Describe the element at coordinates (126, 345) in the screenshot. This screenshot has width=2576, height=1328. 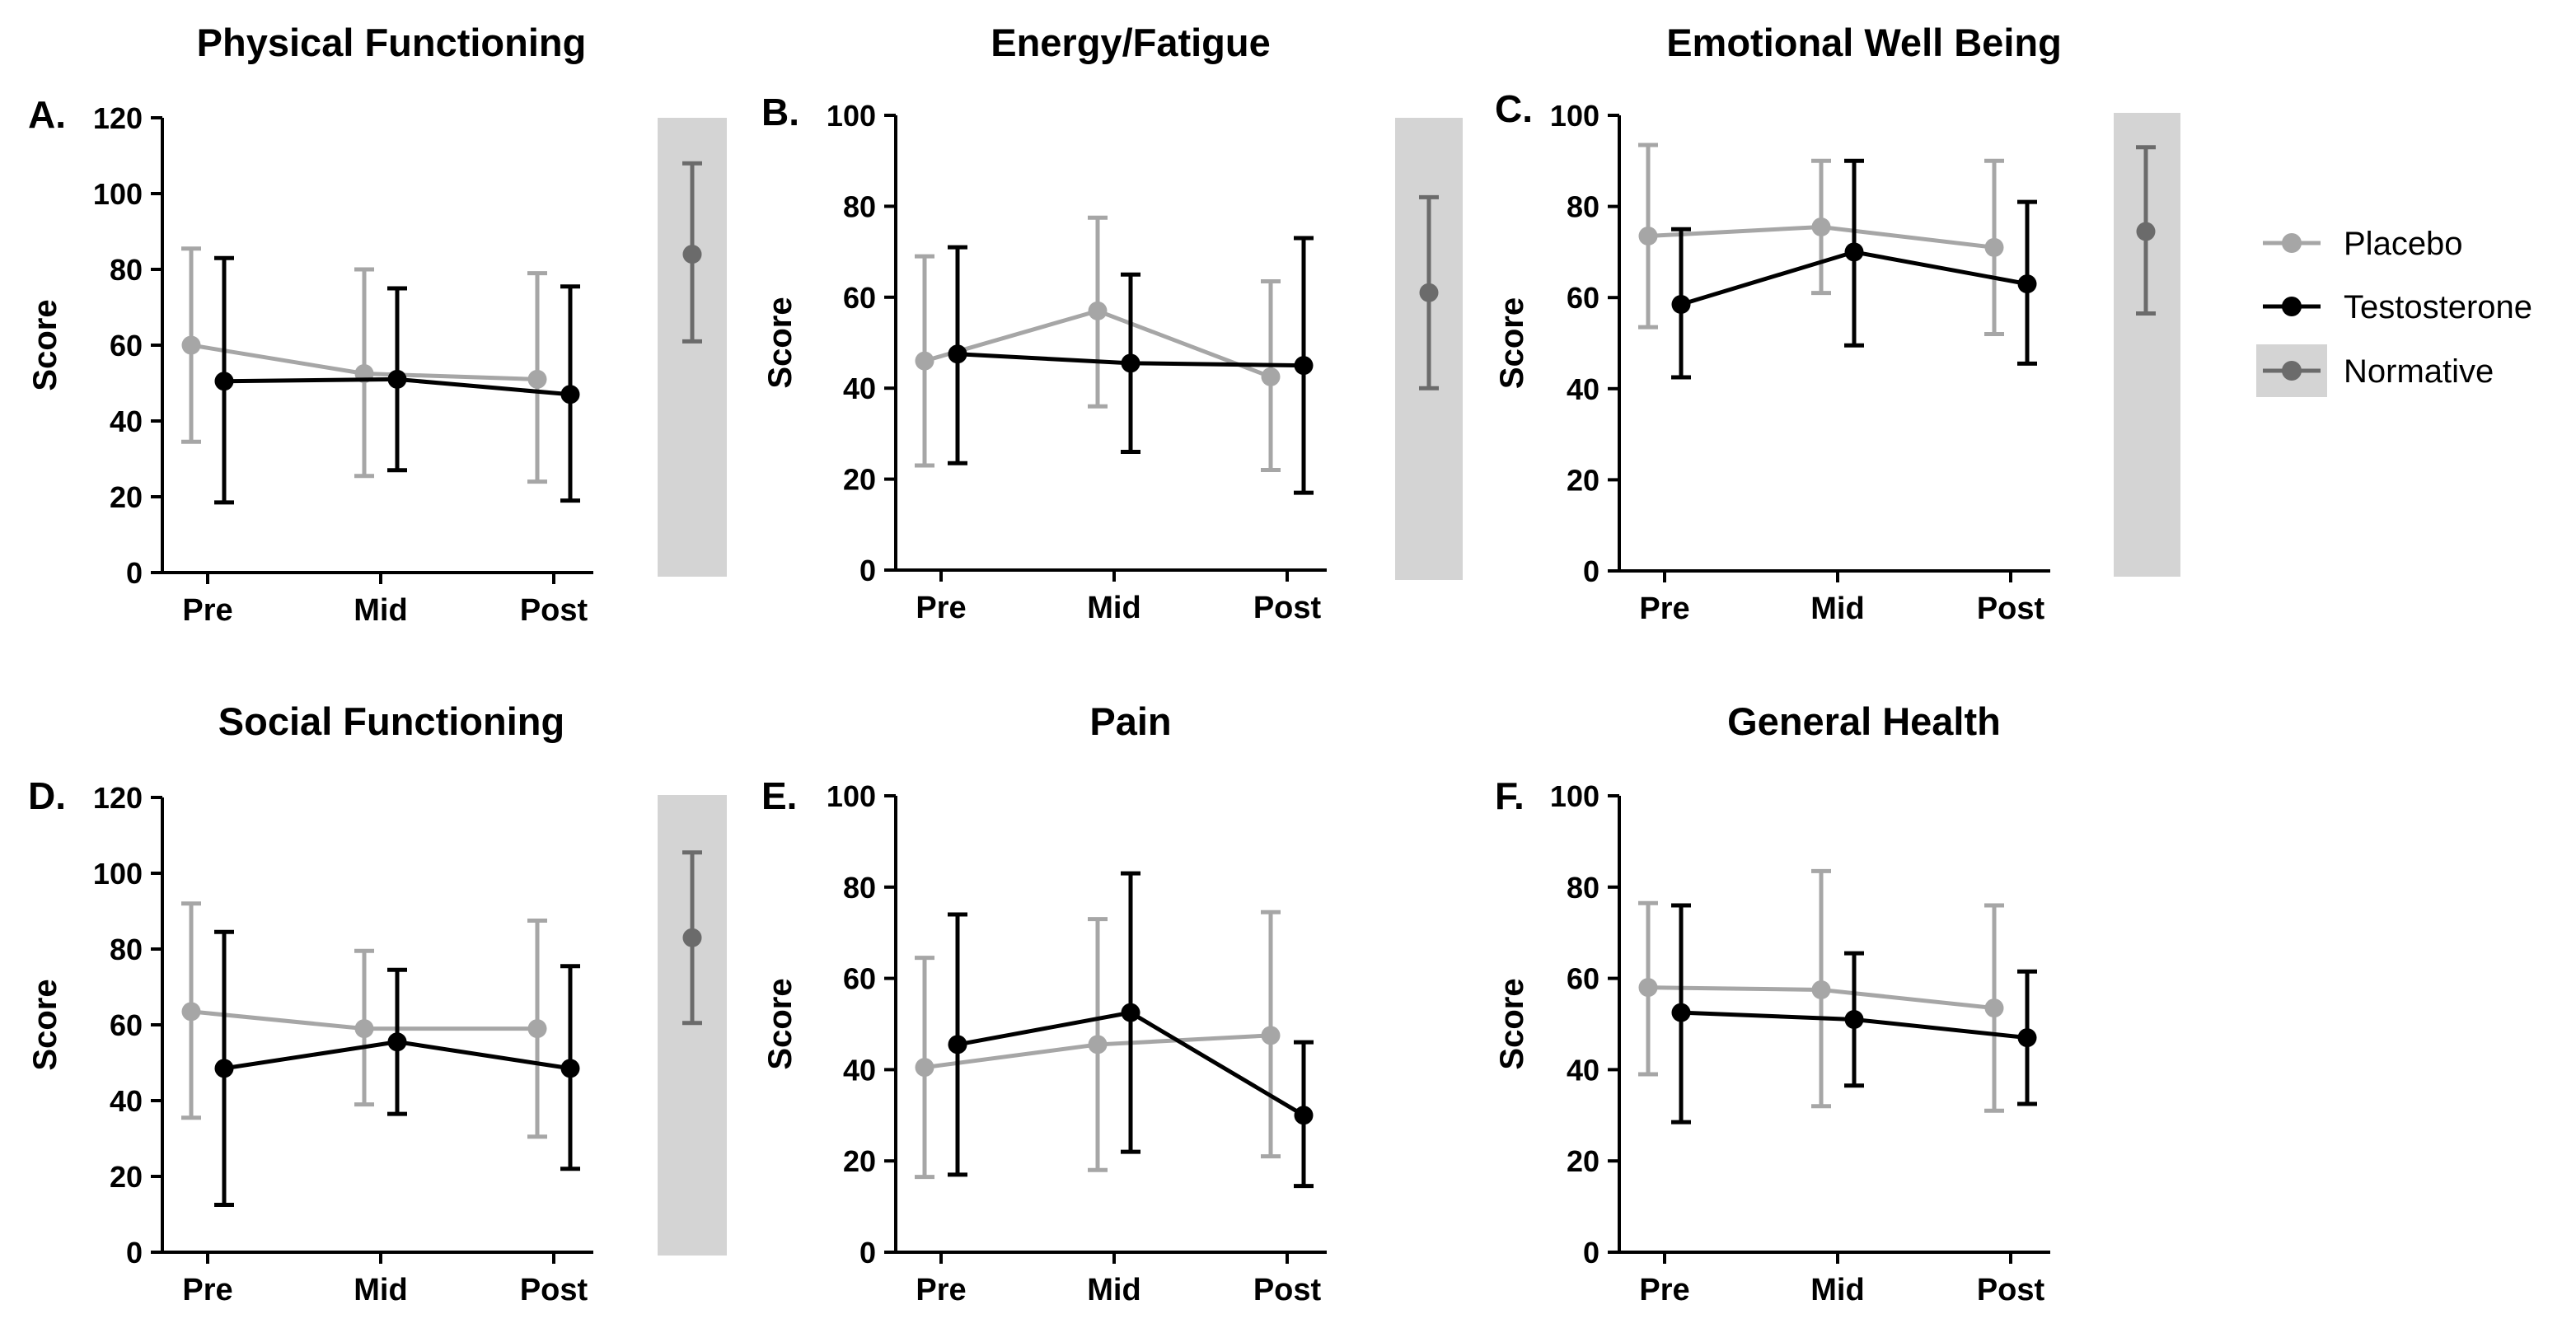
I see `panel-a-ytick-label: 60` at that location.